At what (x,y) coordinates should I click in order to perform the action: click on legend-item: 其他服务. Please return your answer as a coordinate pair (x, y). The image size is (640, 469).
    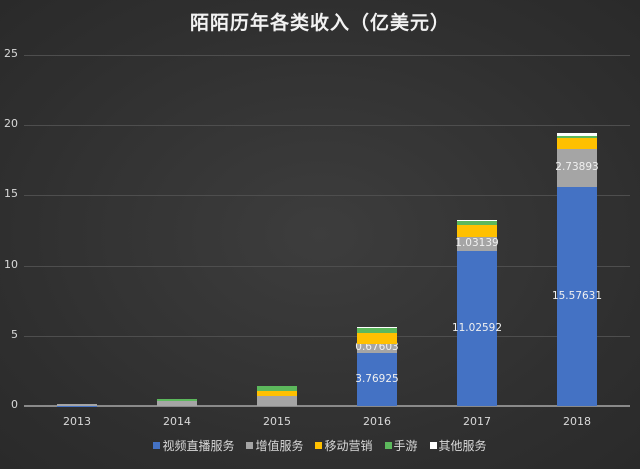
    Looking at the image, I should click on (458, 445).